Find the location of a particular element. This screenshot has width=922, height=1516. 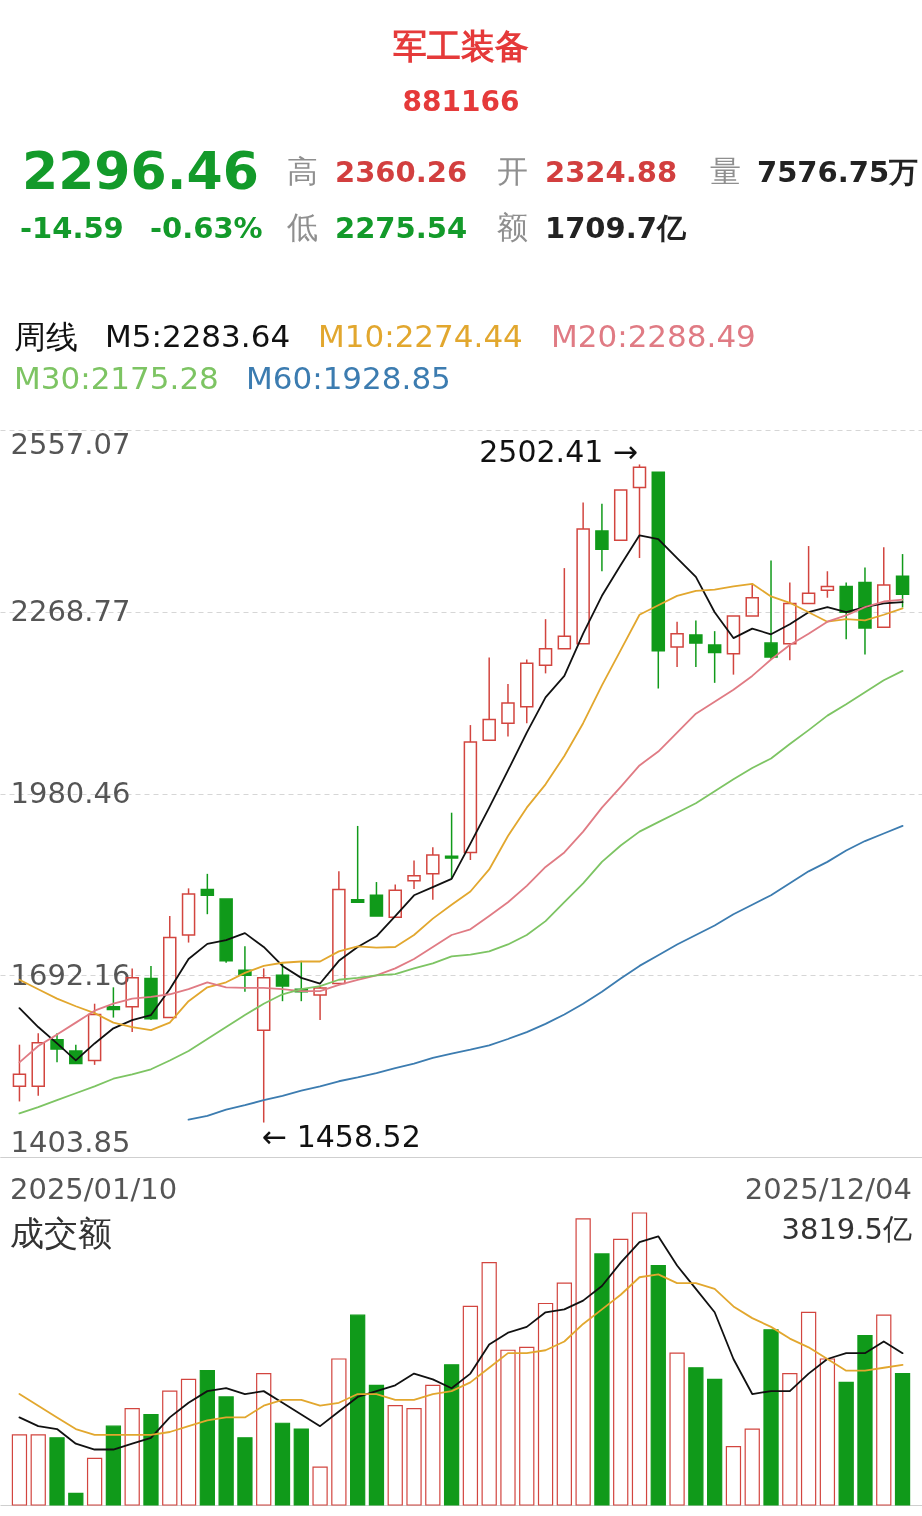

text: 2296.46 is located at coordinates (140, 171).